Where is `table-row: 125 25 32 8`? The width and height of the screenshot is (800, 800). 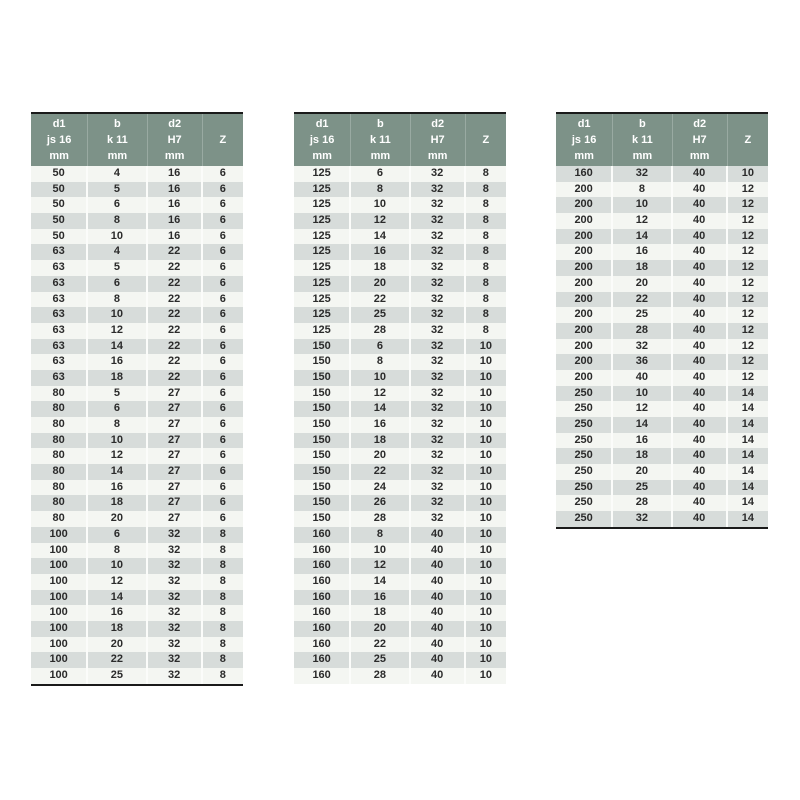
table-row: 125 25 32 8 is located at coordinates (400, 315).